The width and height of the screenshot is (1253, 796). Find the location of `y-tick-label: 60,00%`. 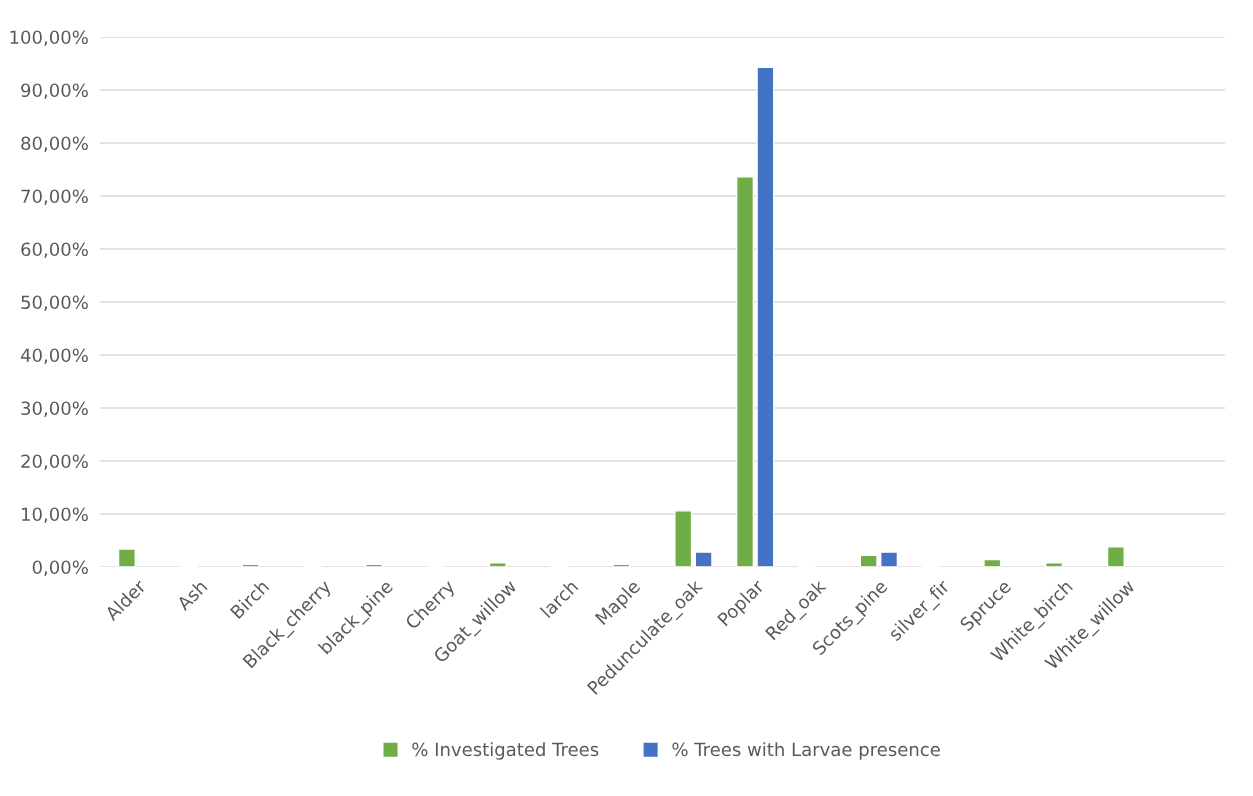

y-tick-label: 60,00% is located at coordinates (54, 250).